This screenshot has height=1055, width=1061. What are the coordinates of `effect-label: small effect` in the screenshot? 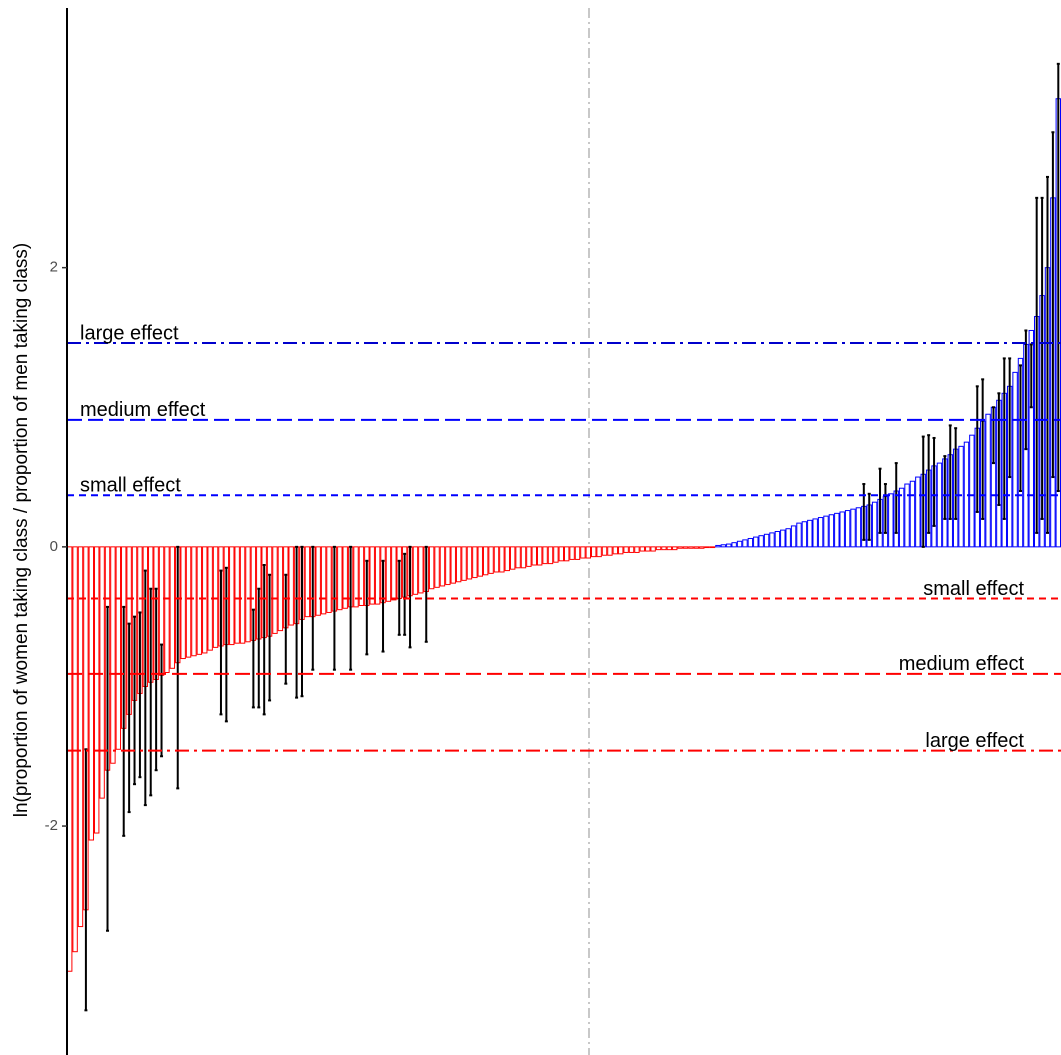 It's located at (973, 589).